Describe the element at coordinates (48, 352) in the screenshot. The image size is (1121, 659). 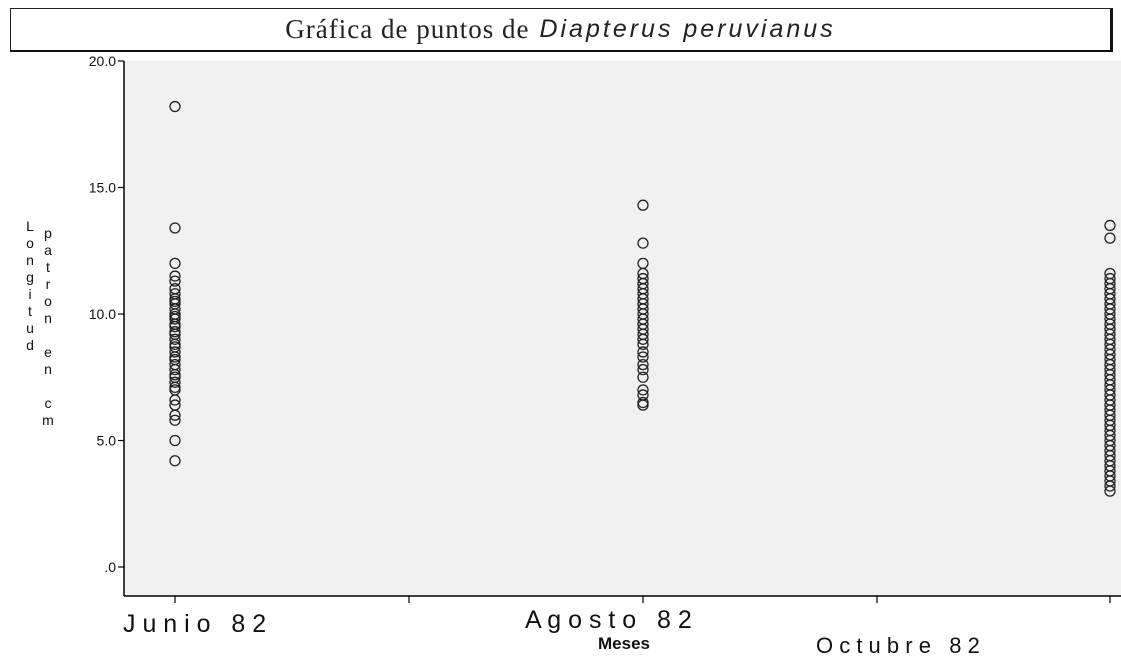
I see `y-axis-label-letter: e` at that location.